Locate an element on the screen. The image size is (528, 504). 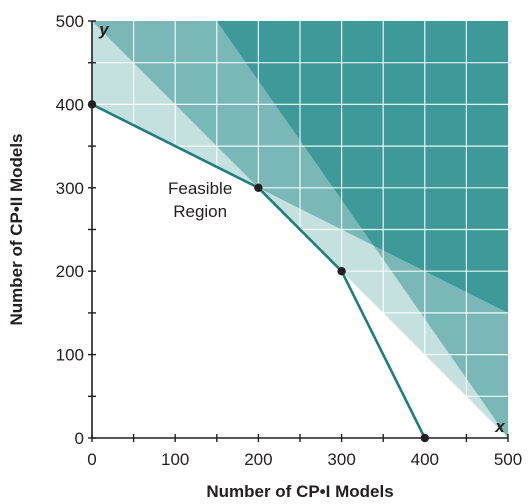
y-tick-label-400: 400 is located at coordinates (70, 104).